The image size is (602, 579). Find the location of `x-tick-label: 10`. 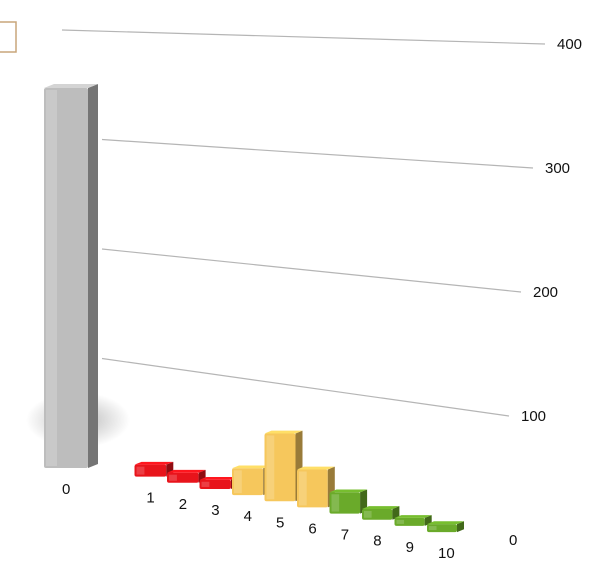

x-tick-label: 10 is located at coordinates (446, 553).